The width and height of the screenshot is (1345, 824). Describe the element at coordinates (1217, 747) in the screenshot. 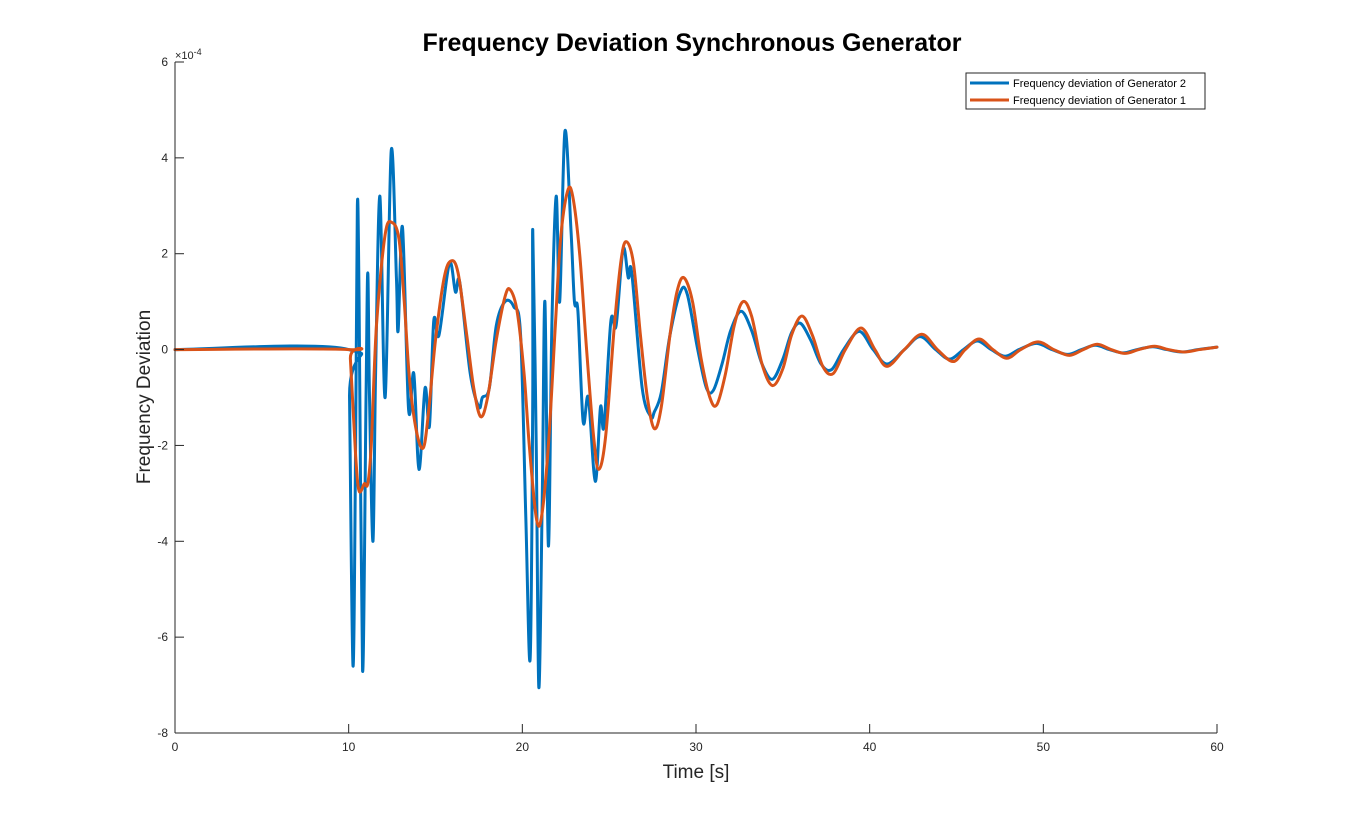

I see `x-tick-label: 60` at that location.